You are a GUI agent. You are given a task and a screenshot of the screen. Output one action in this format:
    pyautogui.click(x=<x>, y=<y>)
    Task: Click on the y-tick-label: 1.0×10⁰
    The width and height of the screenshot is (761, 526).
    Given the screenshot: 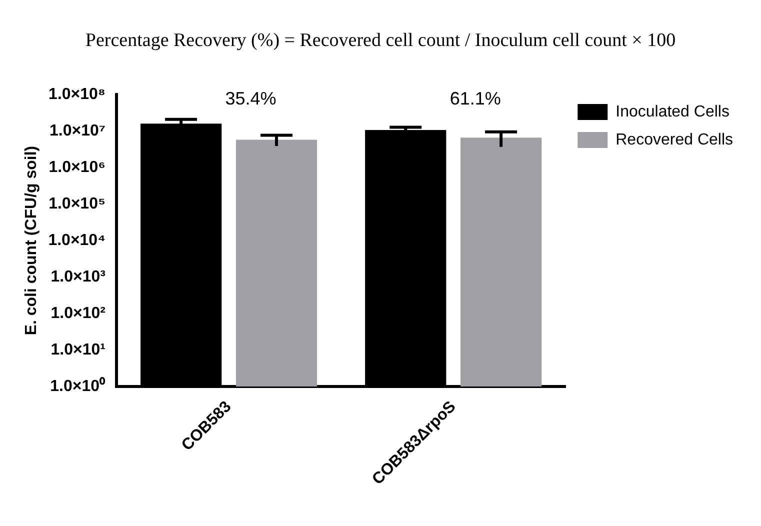 What is the action you would take?
    pyautogui.click(x=78, y=385)
    